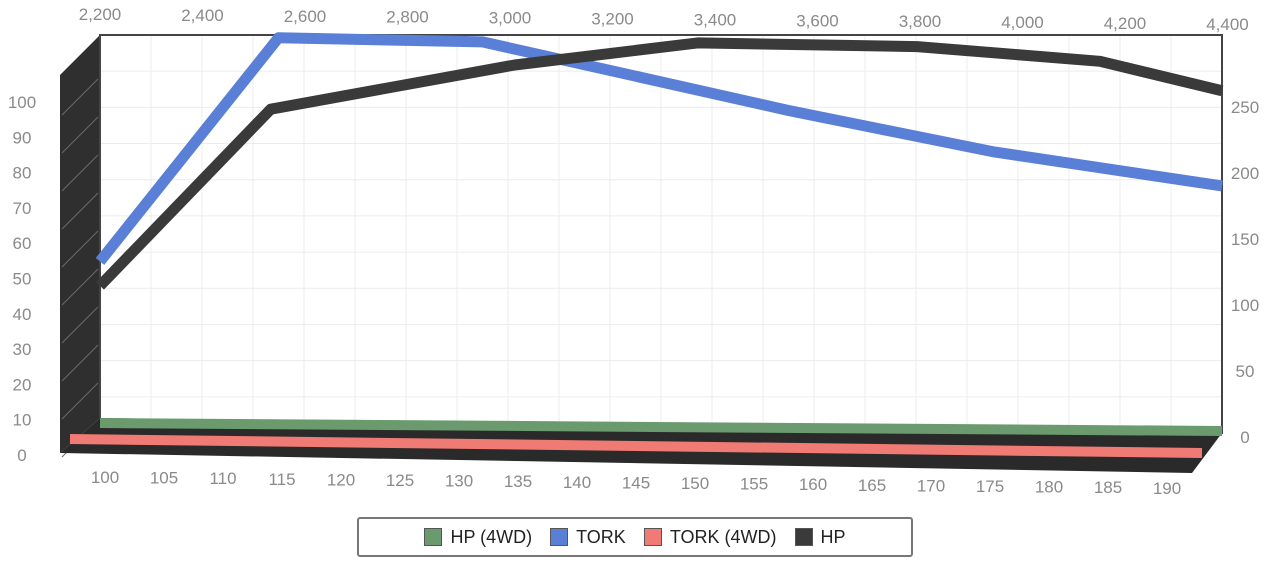 Image resolution: width=1287 pixels, height=564 pixels. Describe the element at coordinates (341, 479) in the screenshot. I see `x-bottom-tick-label: 120` at that location.